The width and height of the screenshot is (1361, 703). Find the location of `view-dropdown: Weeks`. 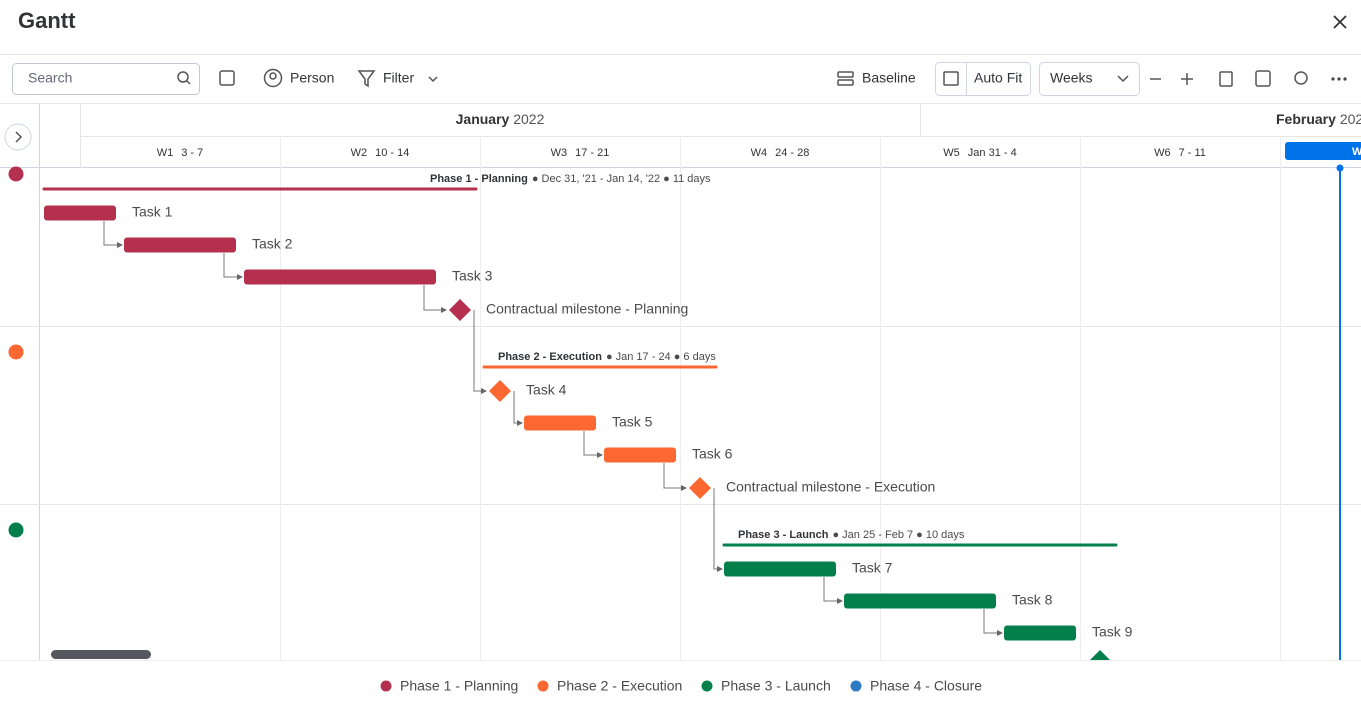

view-dropdown: Weeks is located at coordinates (1089, 79).